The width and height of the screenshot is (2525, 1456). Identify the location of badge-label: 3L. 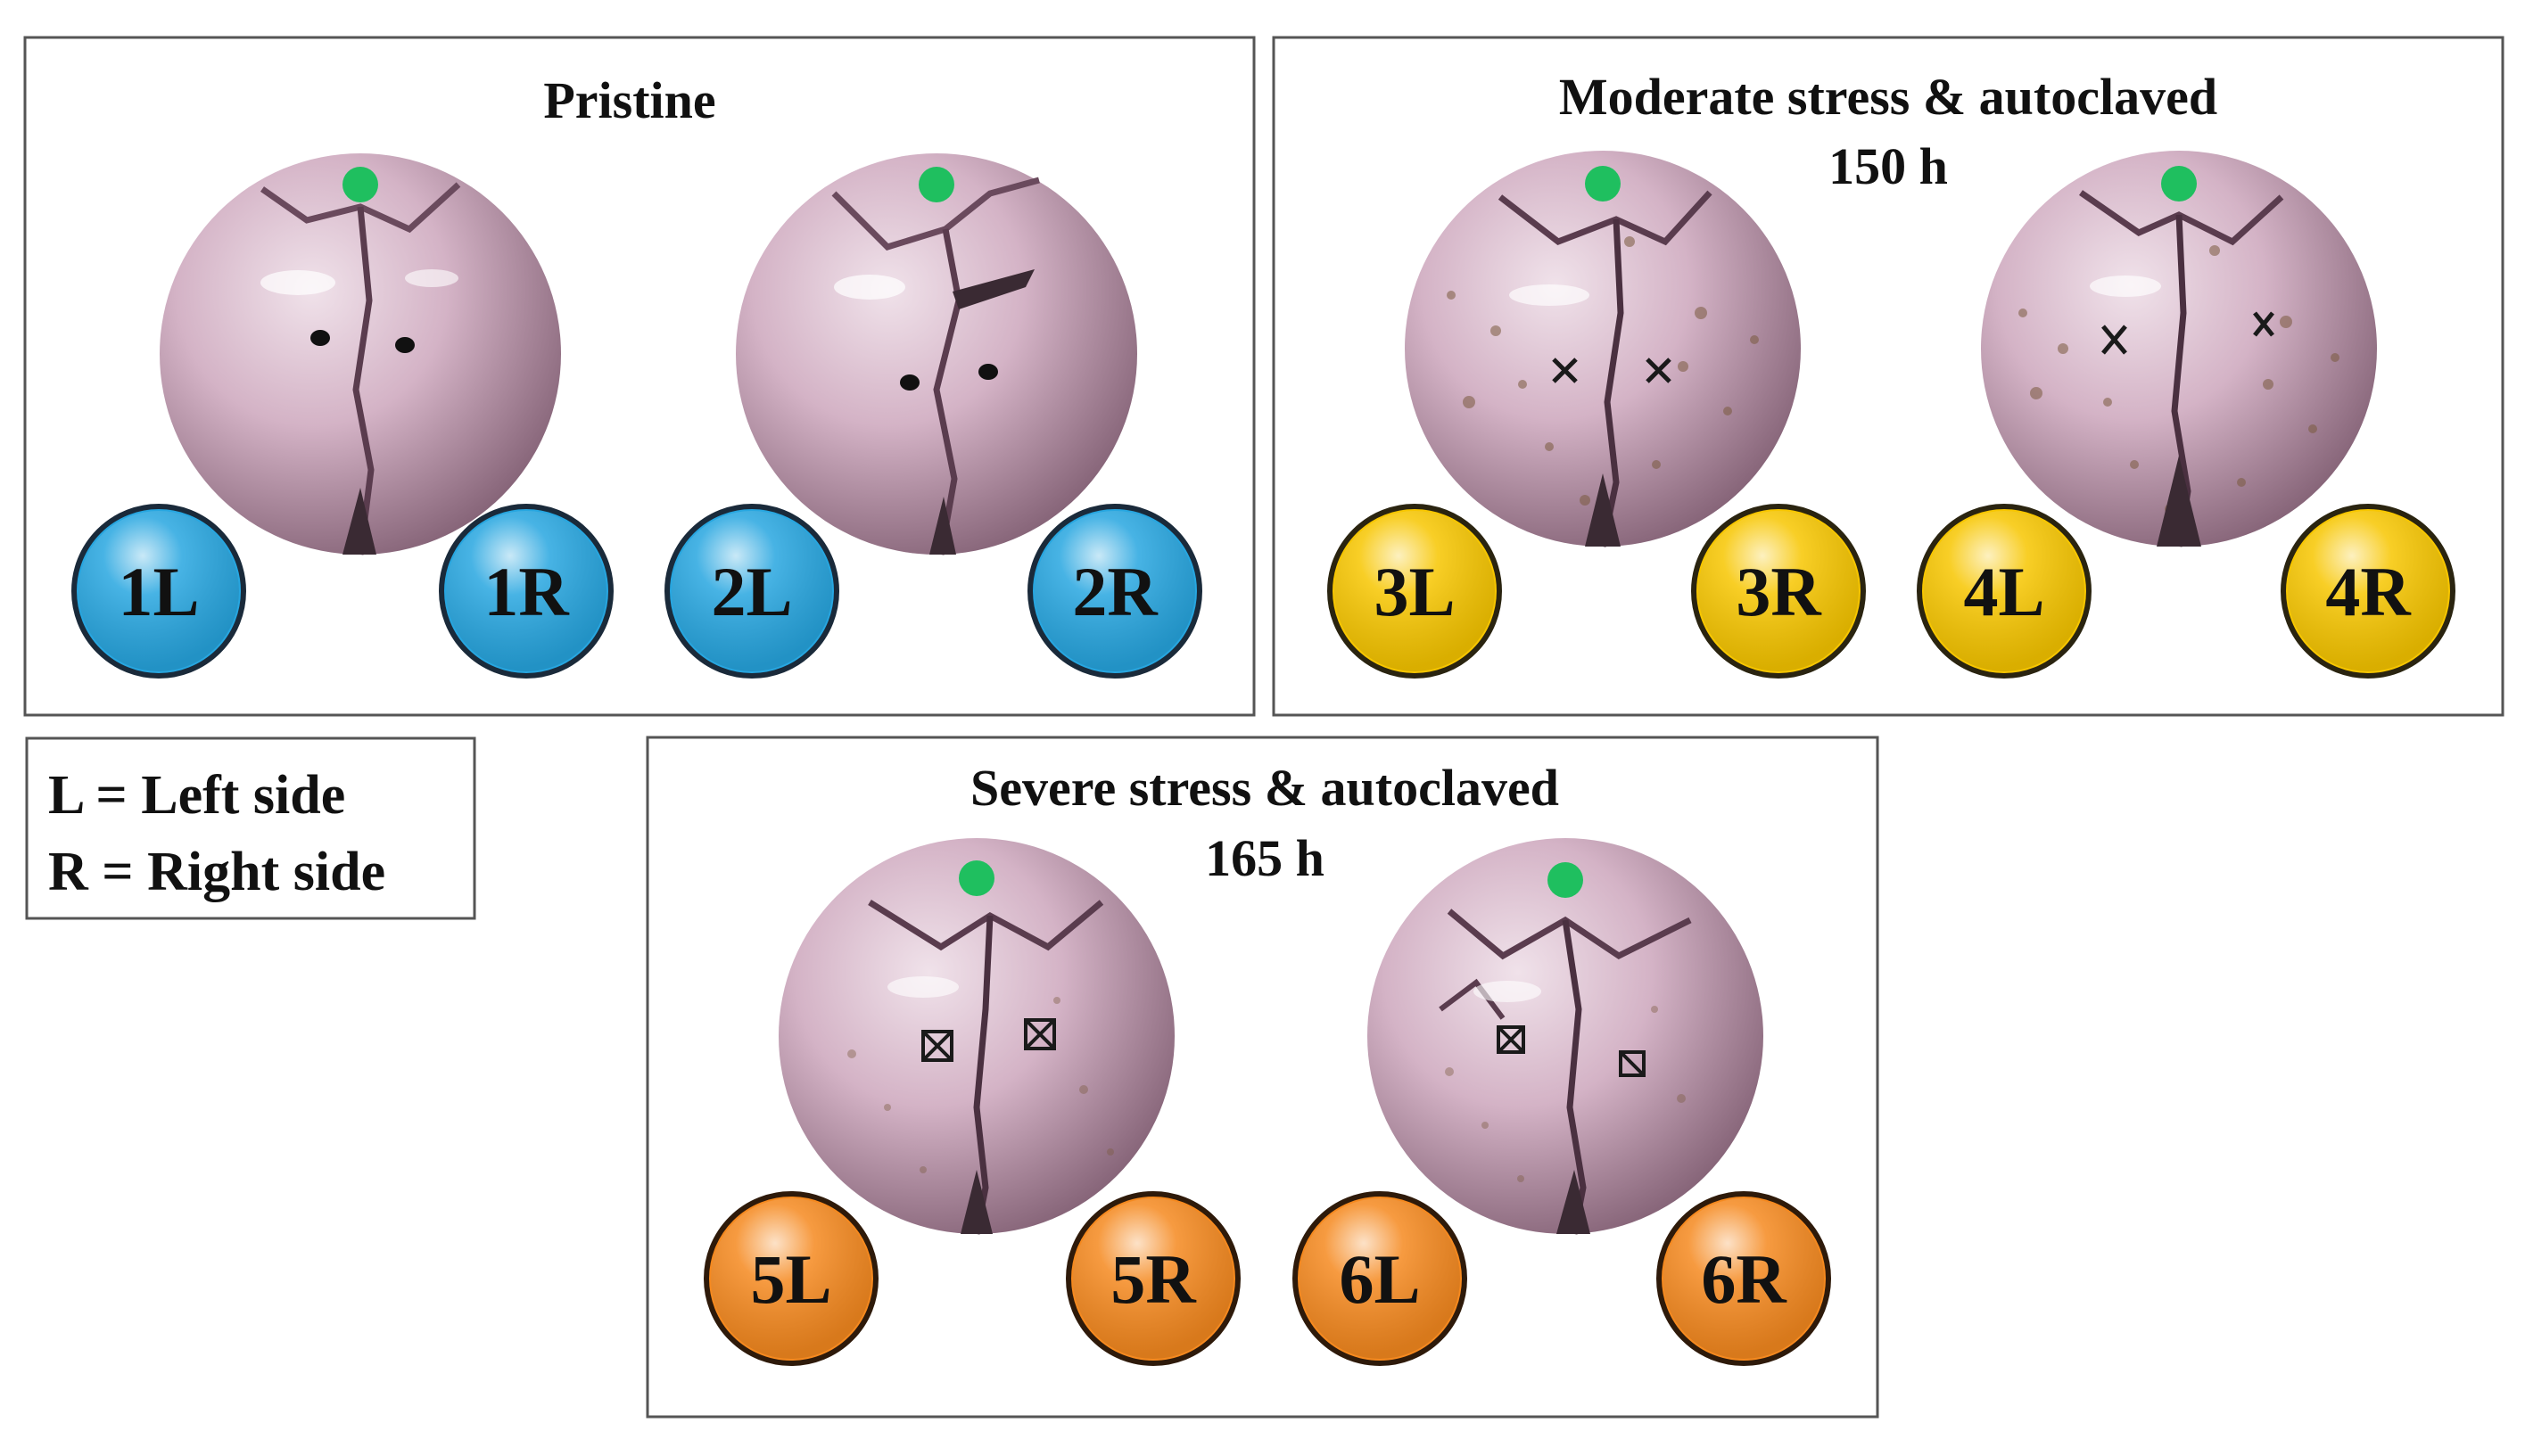
(1414, 591).